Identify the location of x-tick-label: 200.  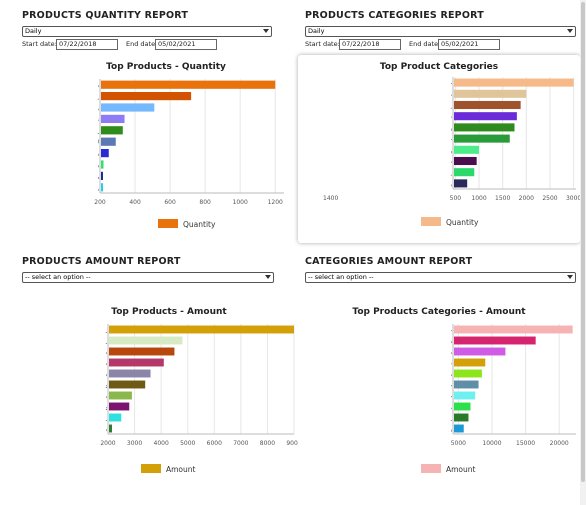
(100, 202).